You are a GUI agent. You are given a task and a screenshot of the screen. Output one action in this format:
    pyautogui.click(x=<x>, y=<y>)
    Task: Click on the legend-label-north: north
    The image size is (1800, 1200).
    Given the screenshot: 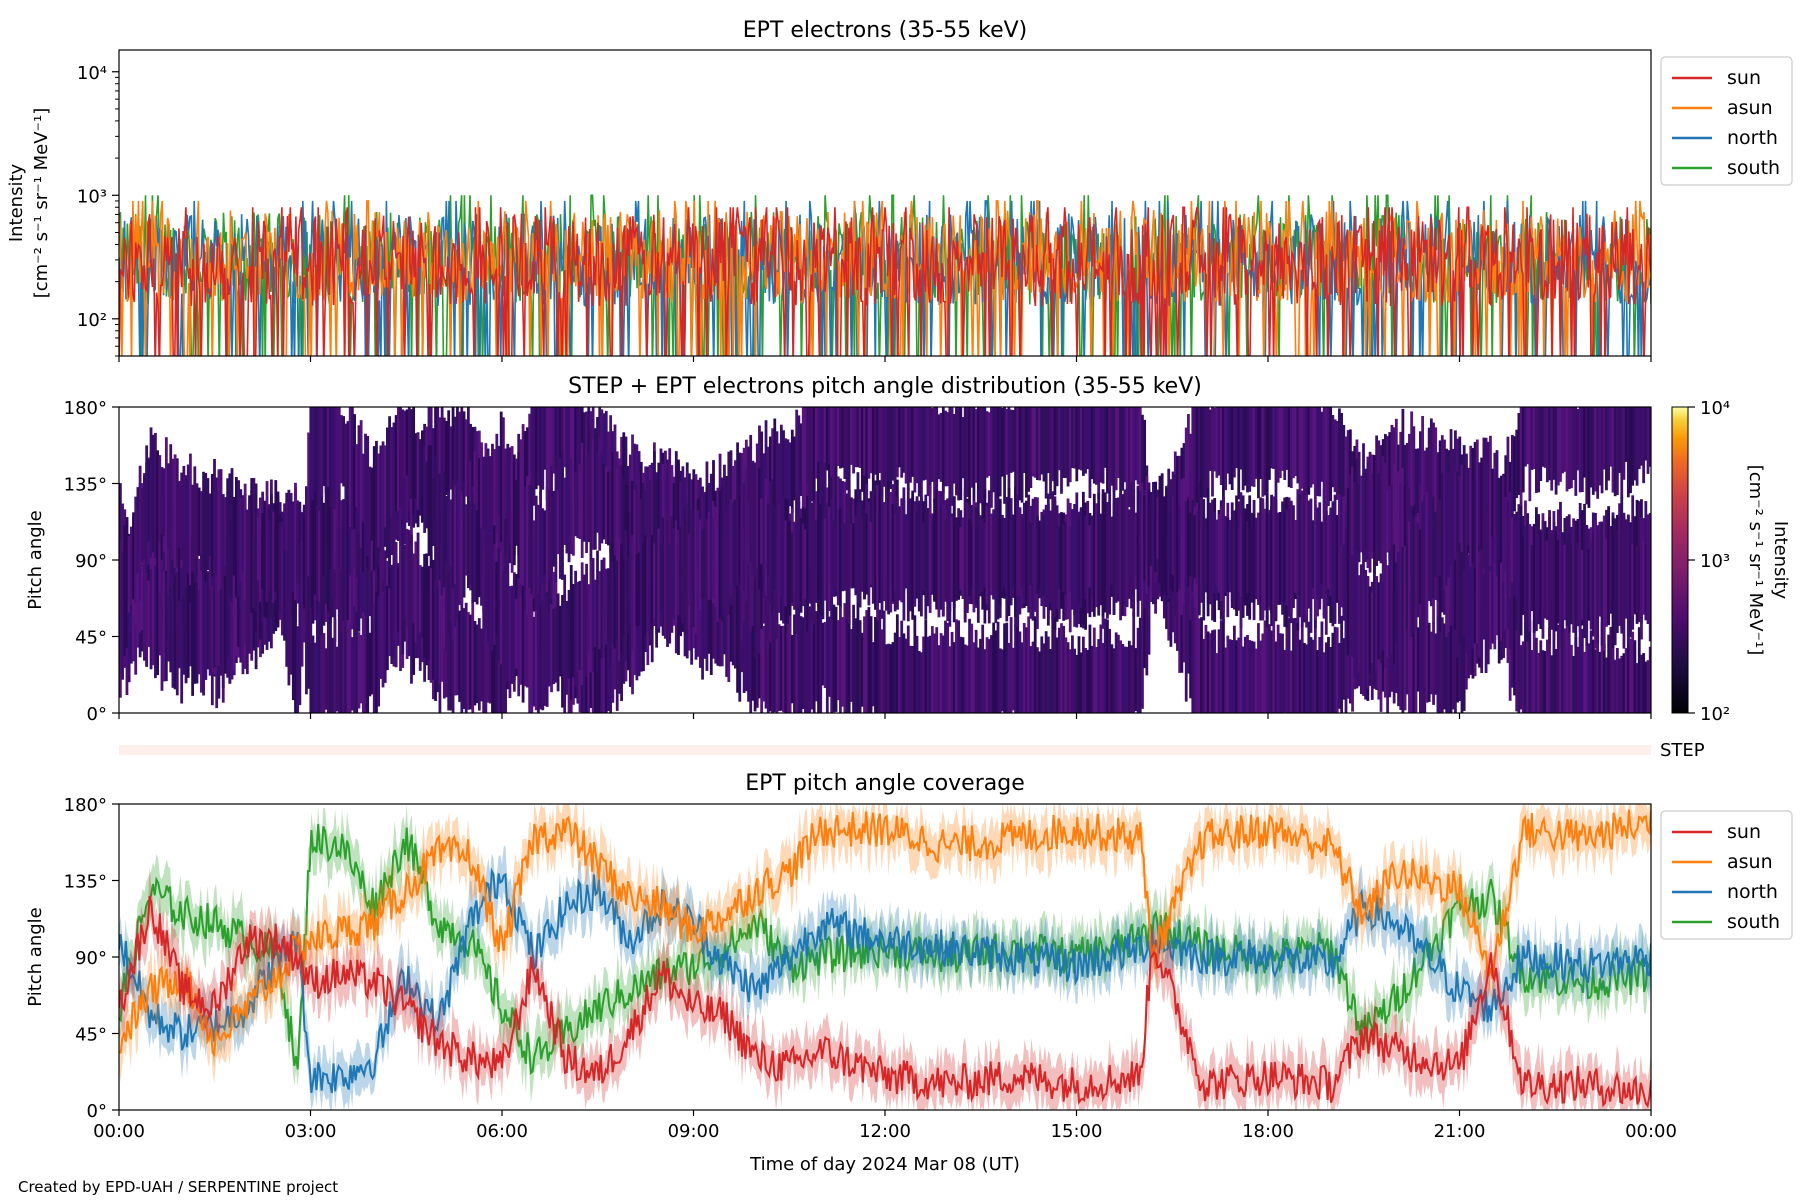 What is the action you would take?
    pyautogui.click(x=1752, y=892)
    